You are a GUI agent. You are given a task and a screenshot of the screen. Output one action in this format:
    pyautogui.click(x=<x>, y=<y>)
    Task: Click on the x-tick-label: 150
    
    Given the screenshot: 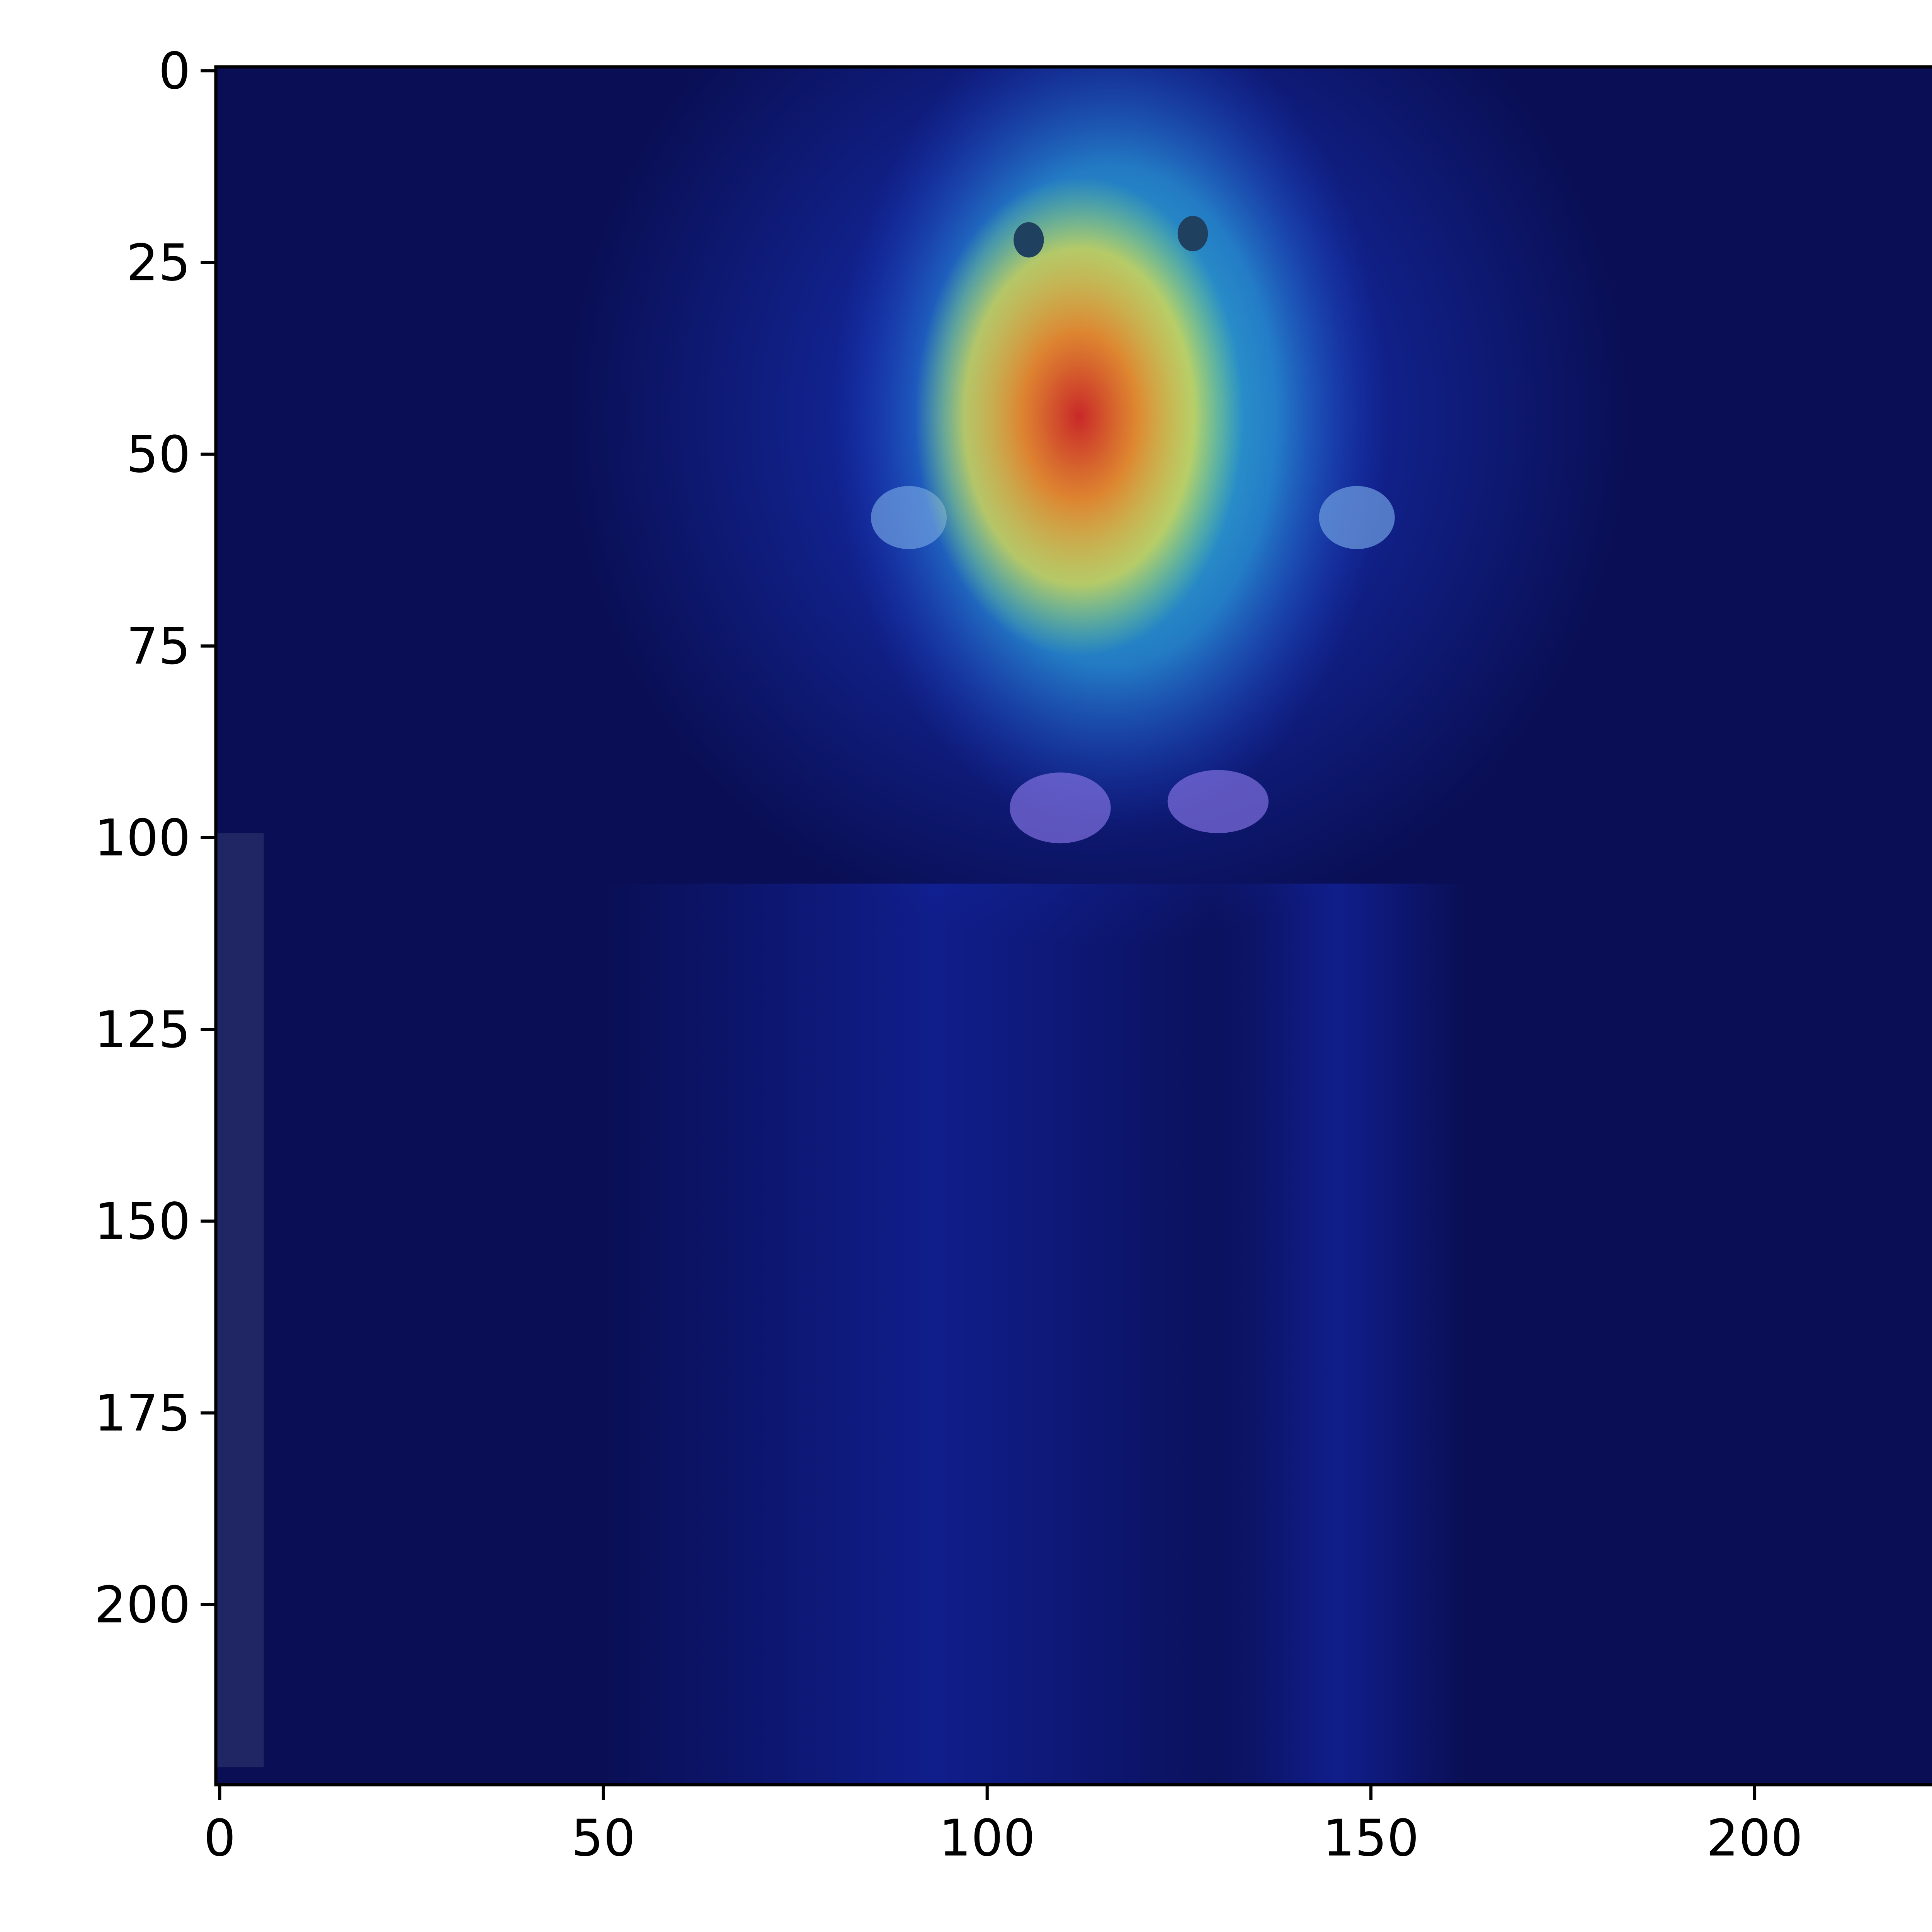 What is the action you would take?
    pyautogui.click(x=1371, y=1838)
    